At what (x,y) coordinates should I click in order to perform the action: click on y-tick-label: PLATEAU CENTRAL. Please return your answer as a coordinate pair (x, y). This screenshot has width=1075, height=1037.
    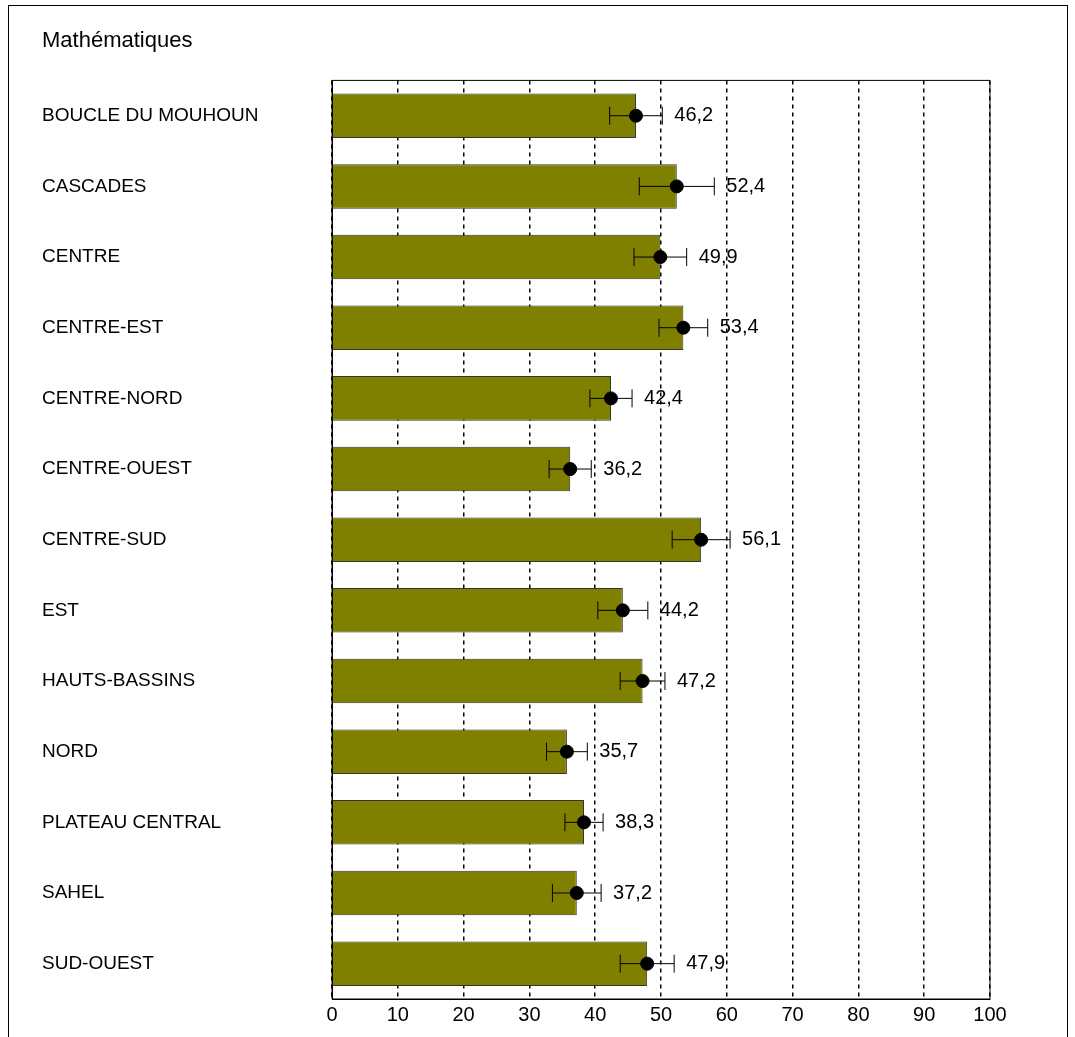
    Looking at the image, I should click on (132, 821).